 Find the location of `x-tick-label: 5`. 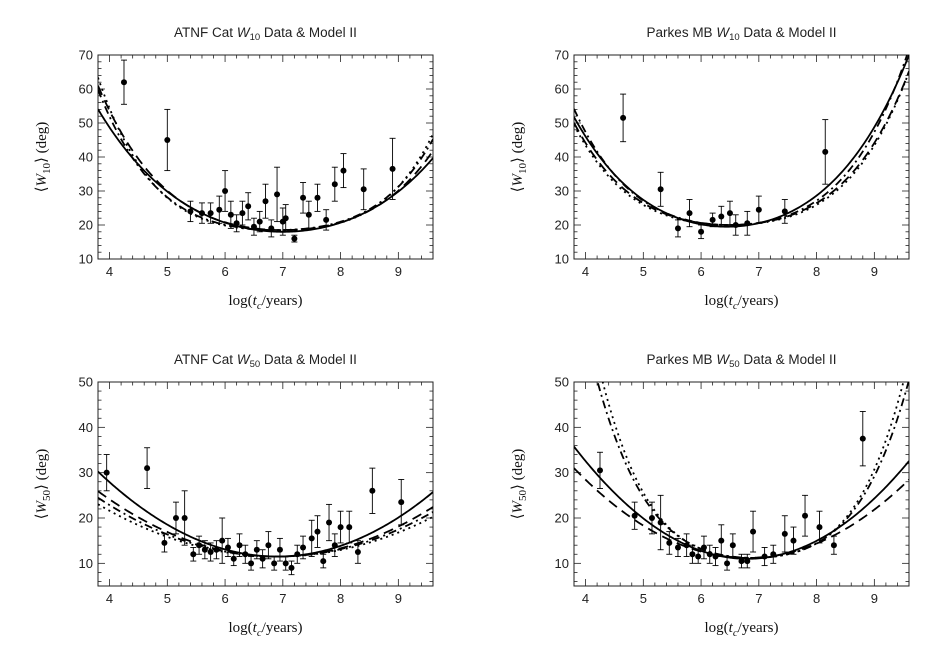

x-tick-label: 5 is located at coordinates (643, 271).